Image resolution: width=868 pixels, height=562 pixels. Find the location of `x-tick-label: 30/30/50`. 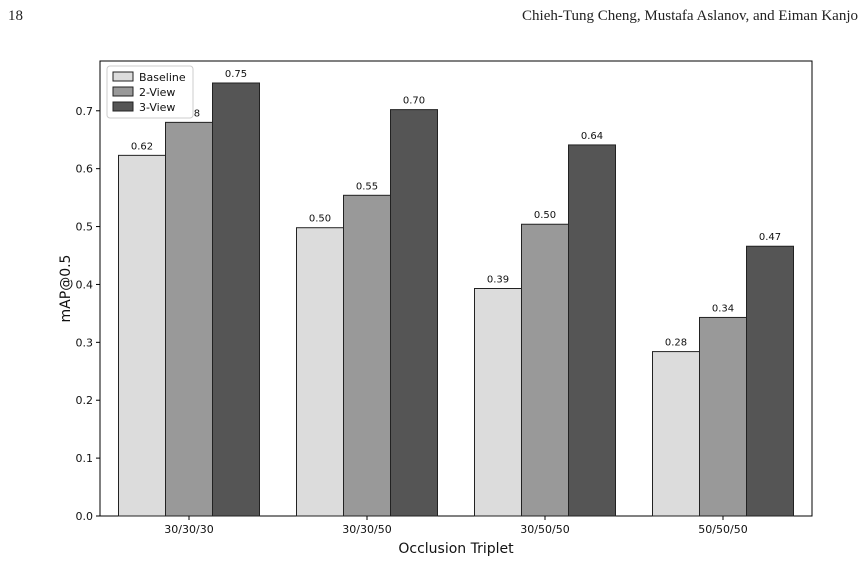

x-tick-label: 30/30/50 is located at coordinates (366, 529).